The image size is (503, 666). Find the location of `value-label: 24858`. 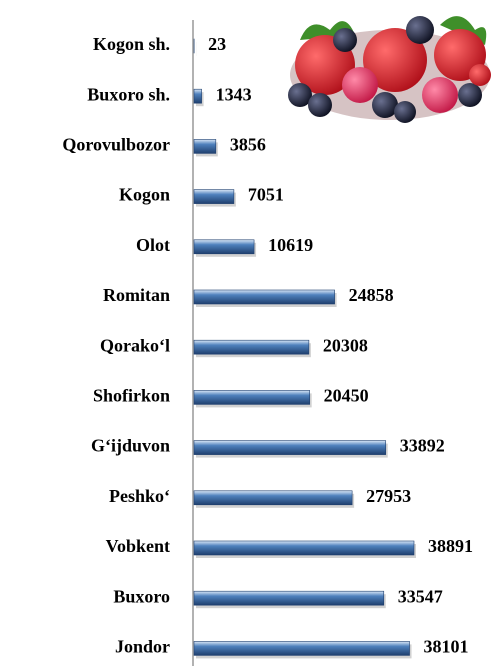

value-label: 24858 is located at coordinates (371, 295).